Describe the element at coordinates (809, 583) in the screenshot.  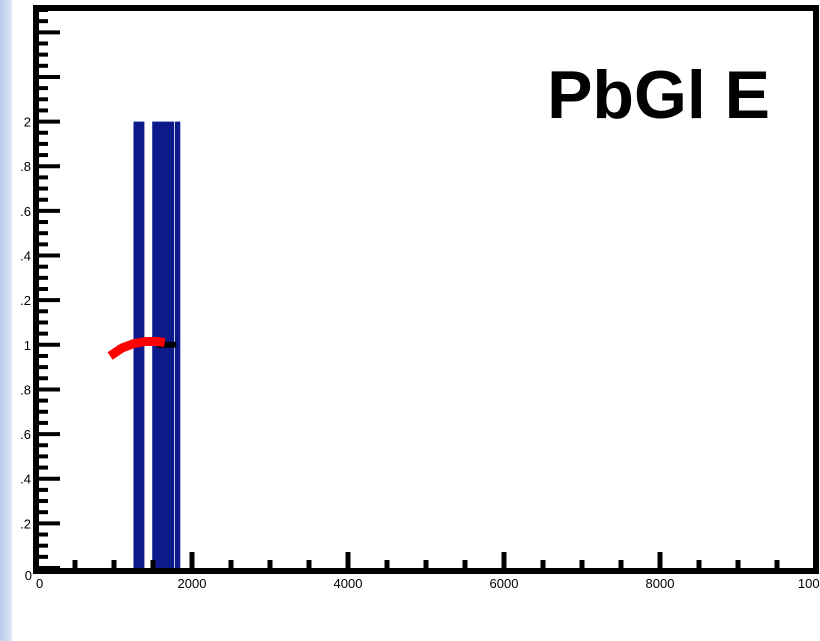
I see `x-tick-label: 10000` at that location.